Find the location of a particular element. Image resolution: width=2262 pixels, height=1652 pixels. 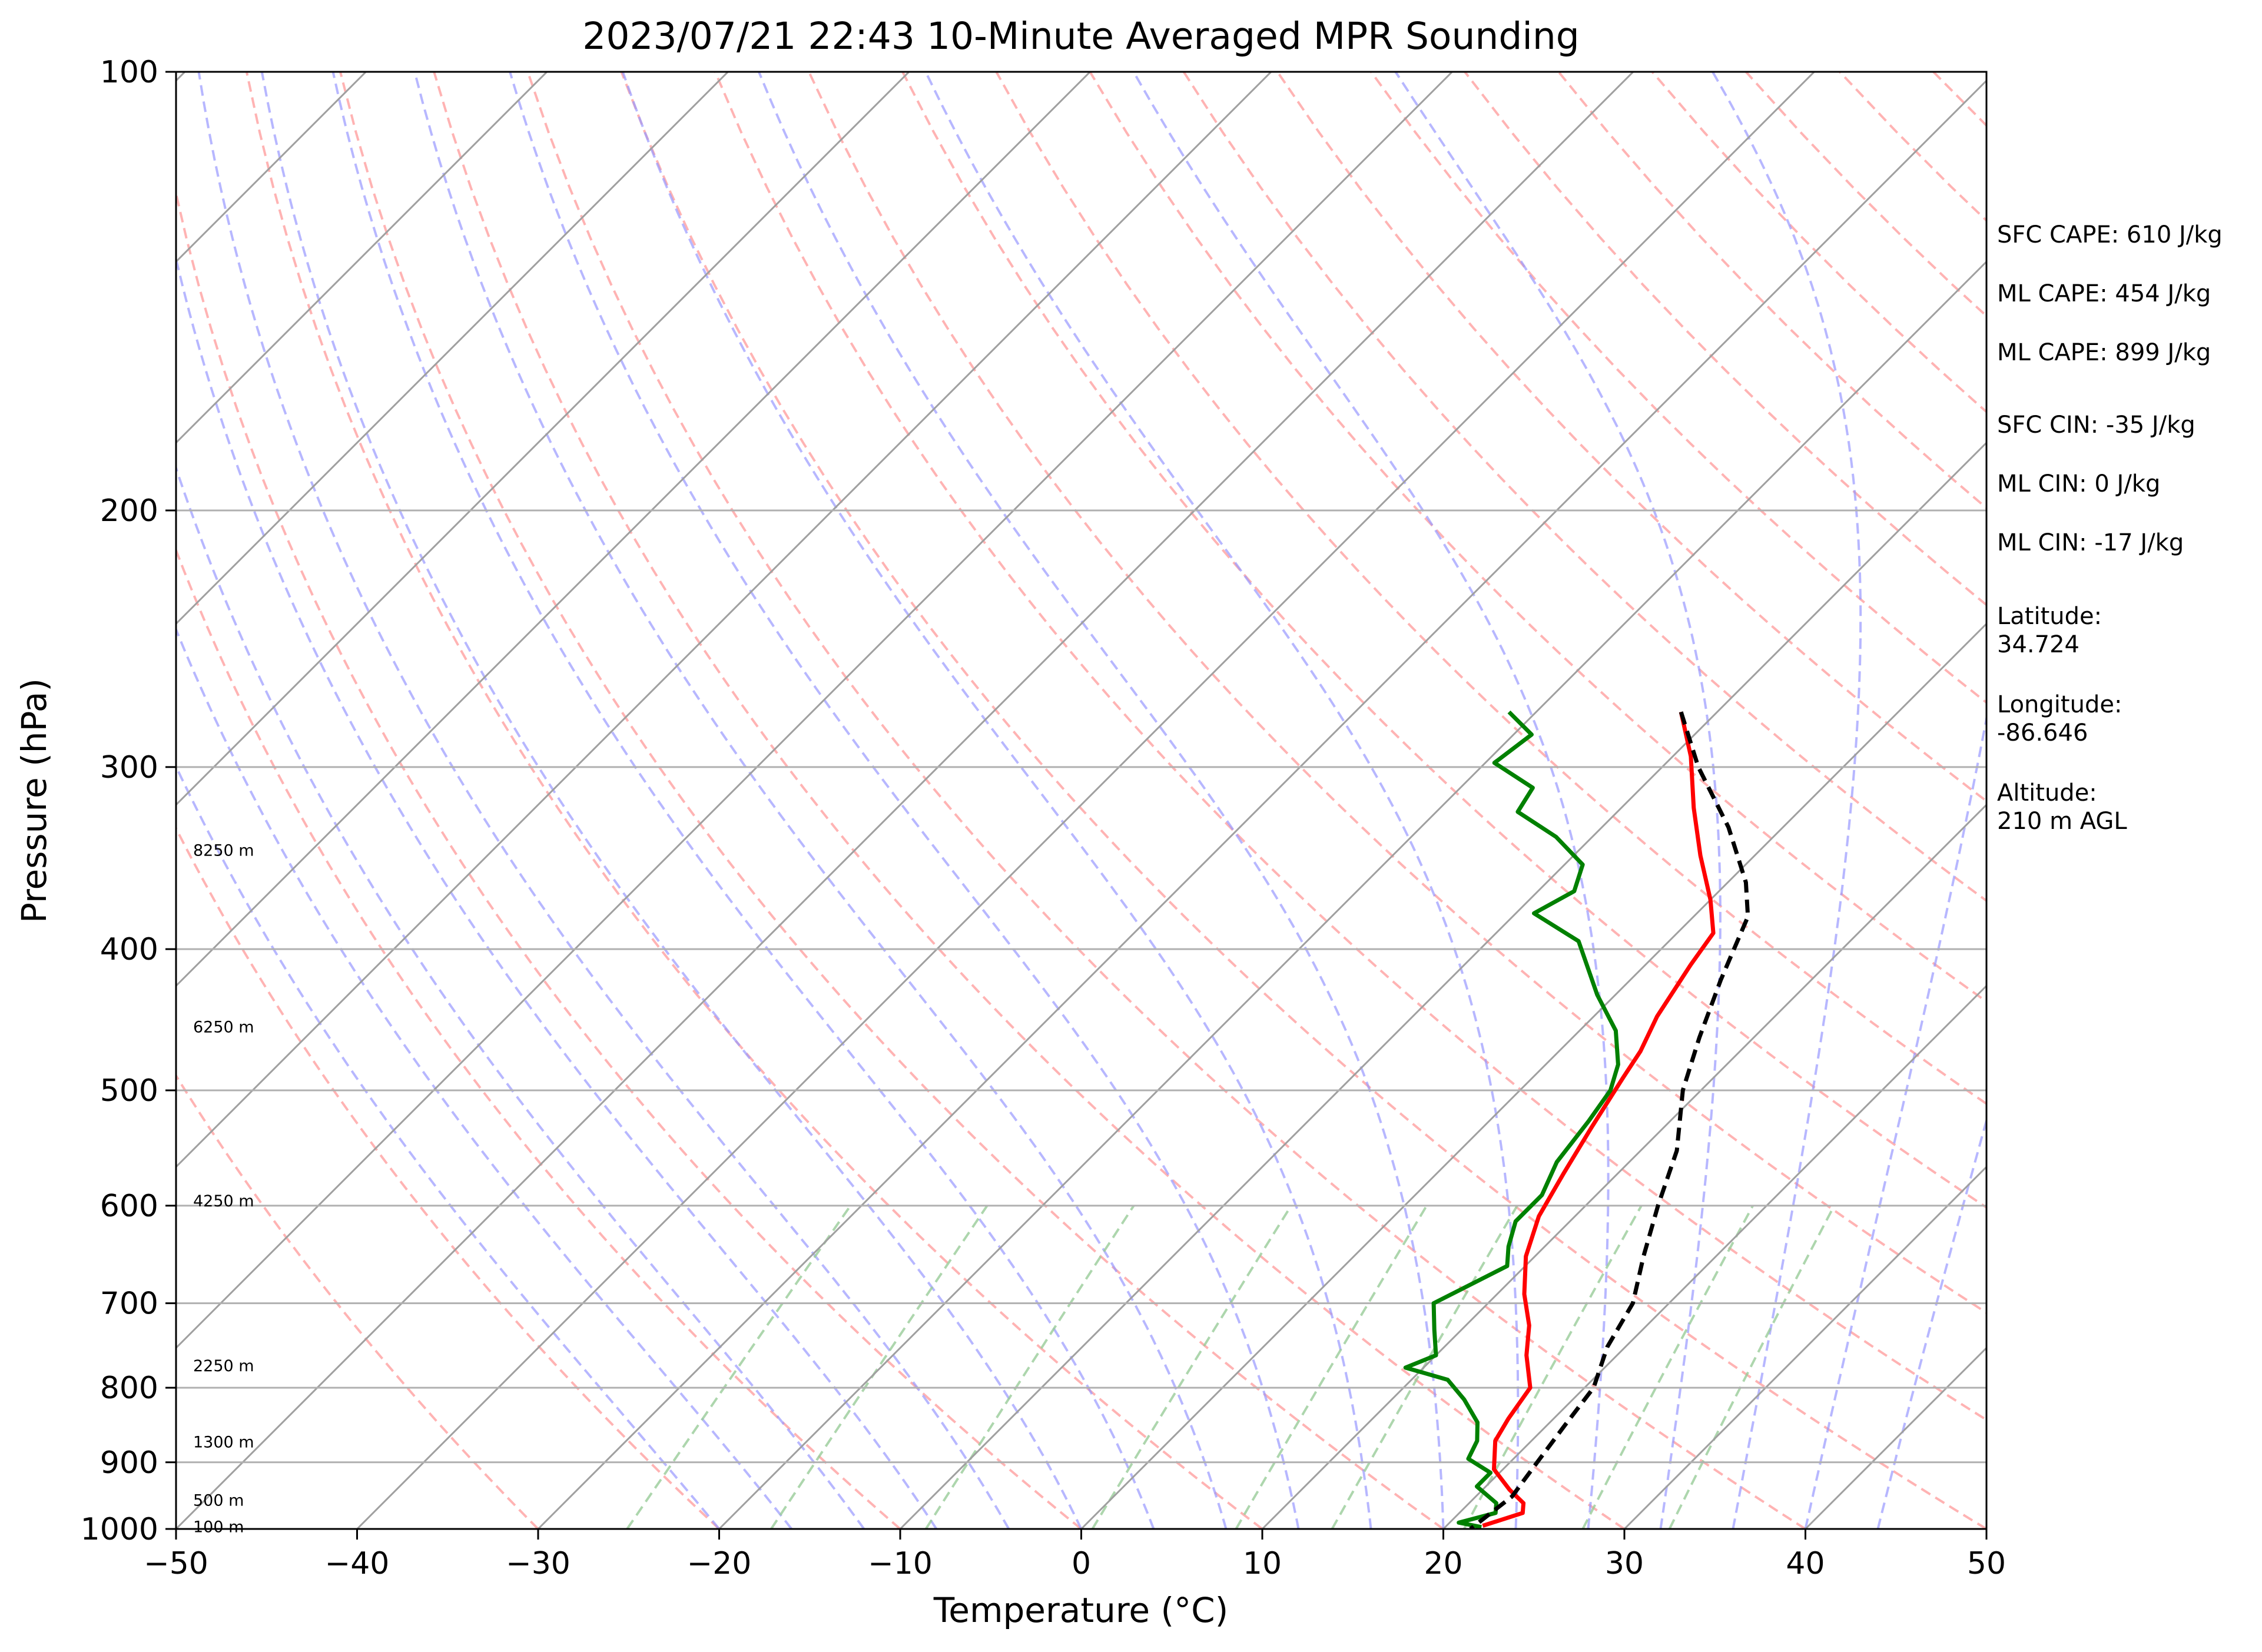

longitude-value: -86.646 is located at coordinates (2043, 733).